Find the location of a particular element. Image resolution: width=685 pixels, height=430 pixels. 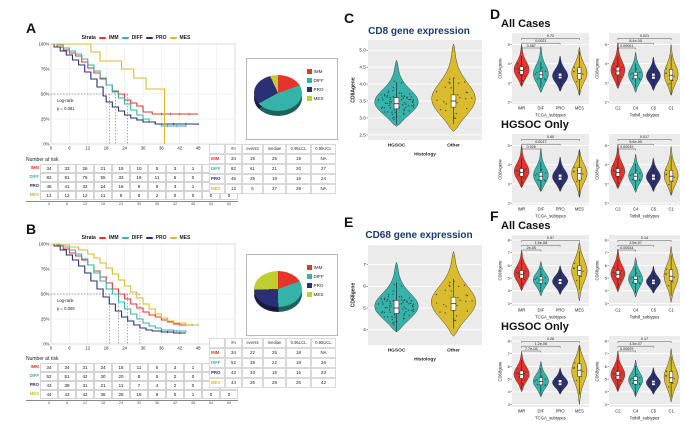

text-graphic: Log-rank is located at coordinates (65, 100).